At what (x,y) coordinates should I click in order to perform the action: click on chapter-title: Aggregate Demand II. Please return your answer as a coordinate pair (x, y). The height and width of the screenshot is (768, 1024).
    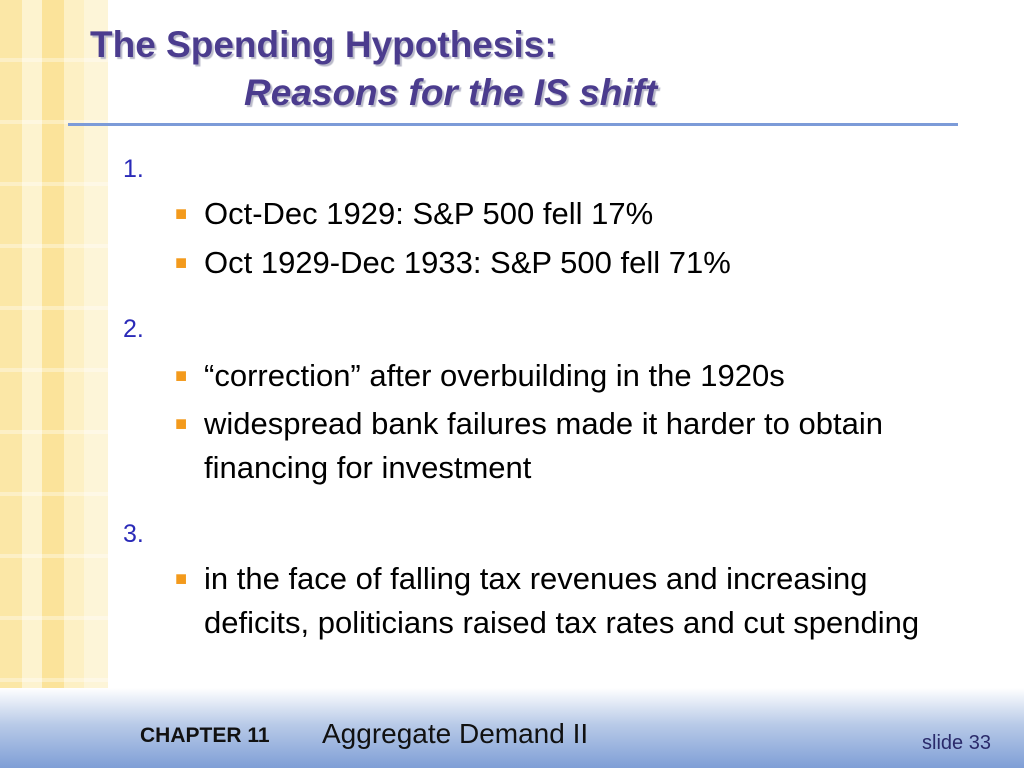
    Looking at the image, I should click on (455, 733).